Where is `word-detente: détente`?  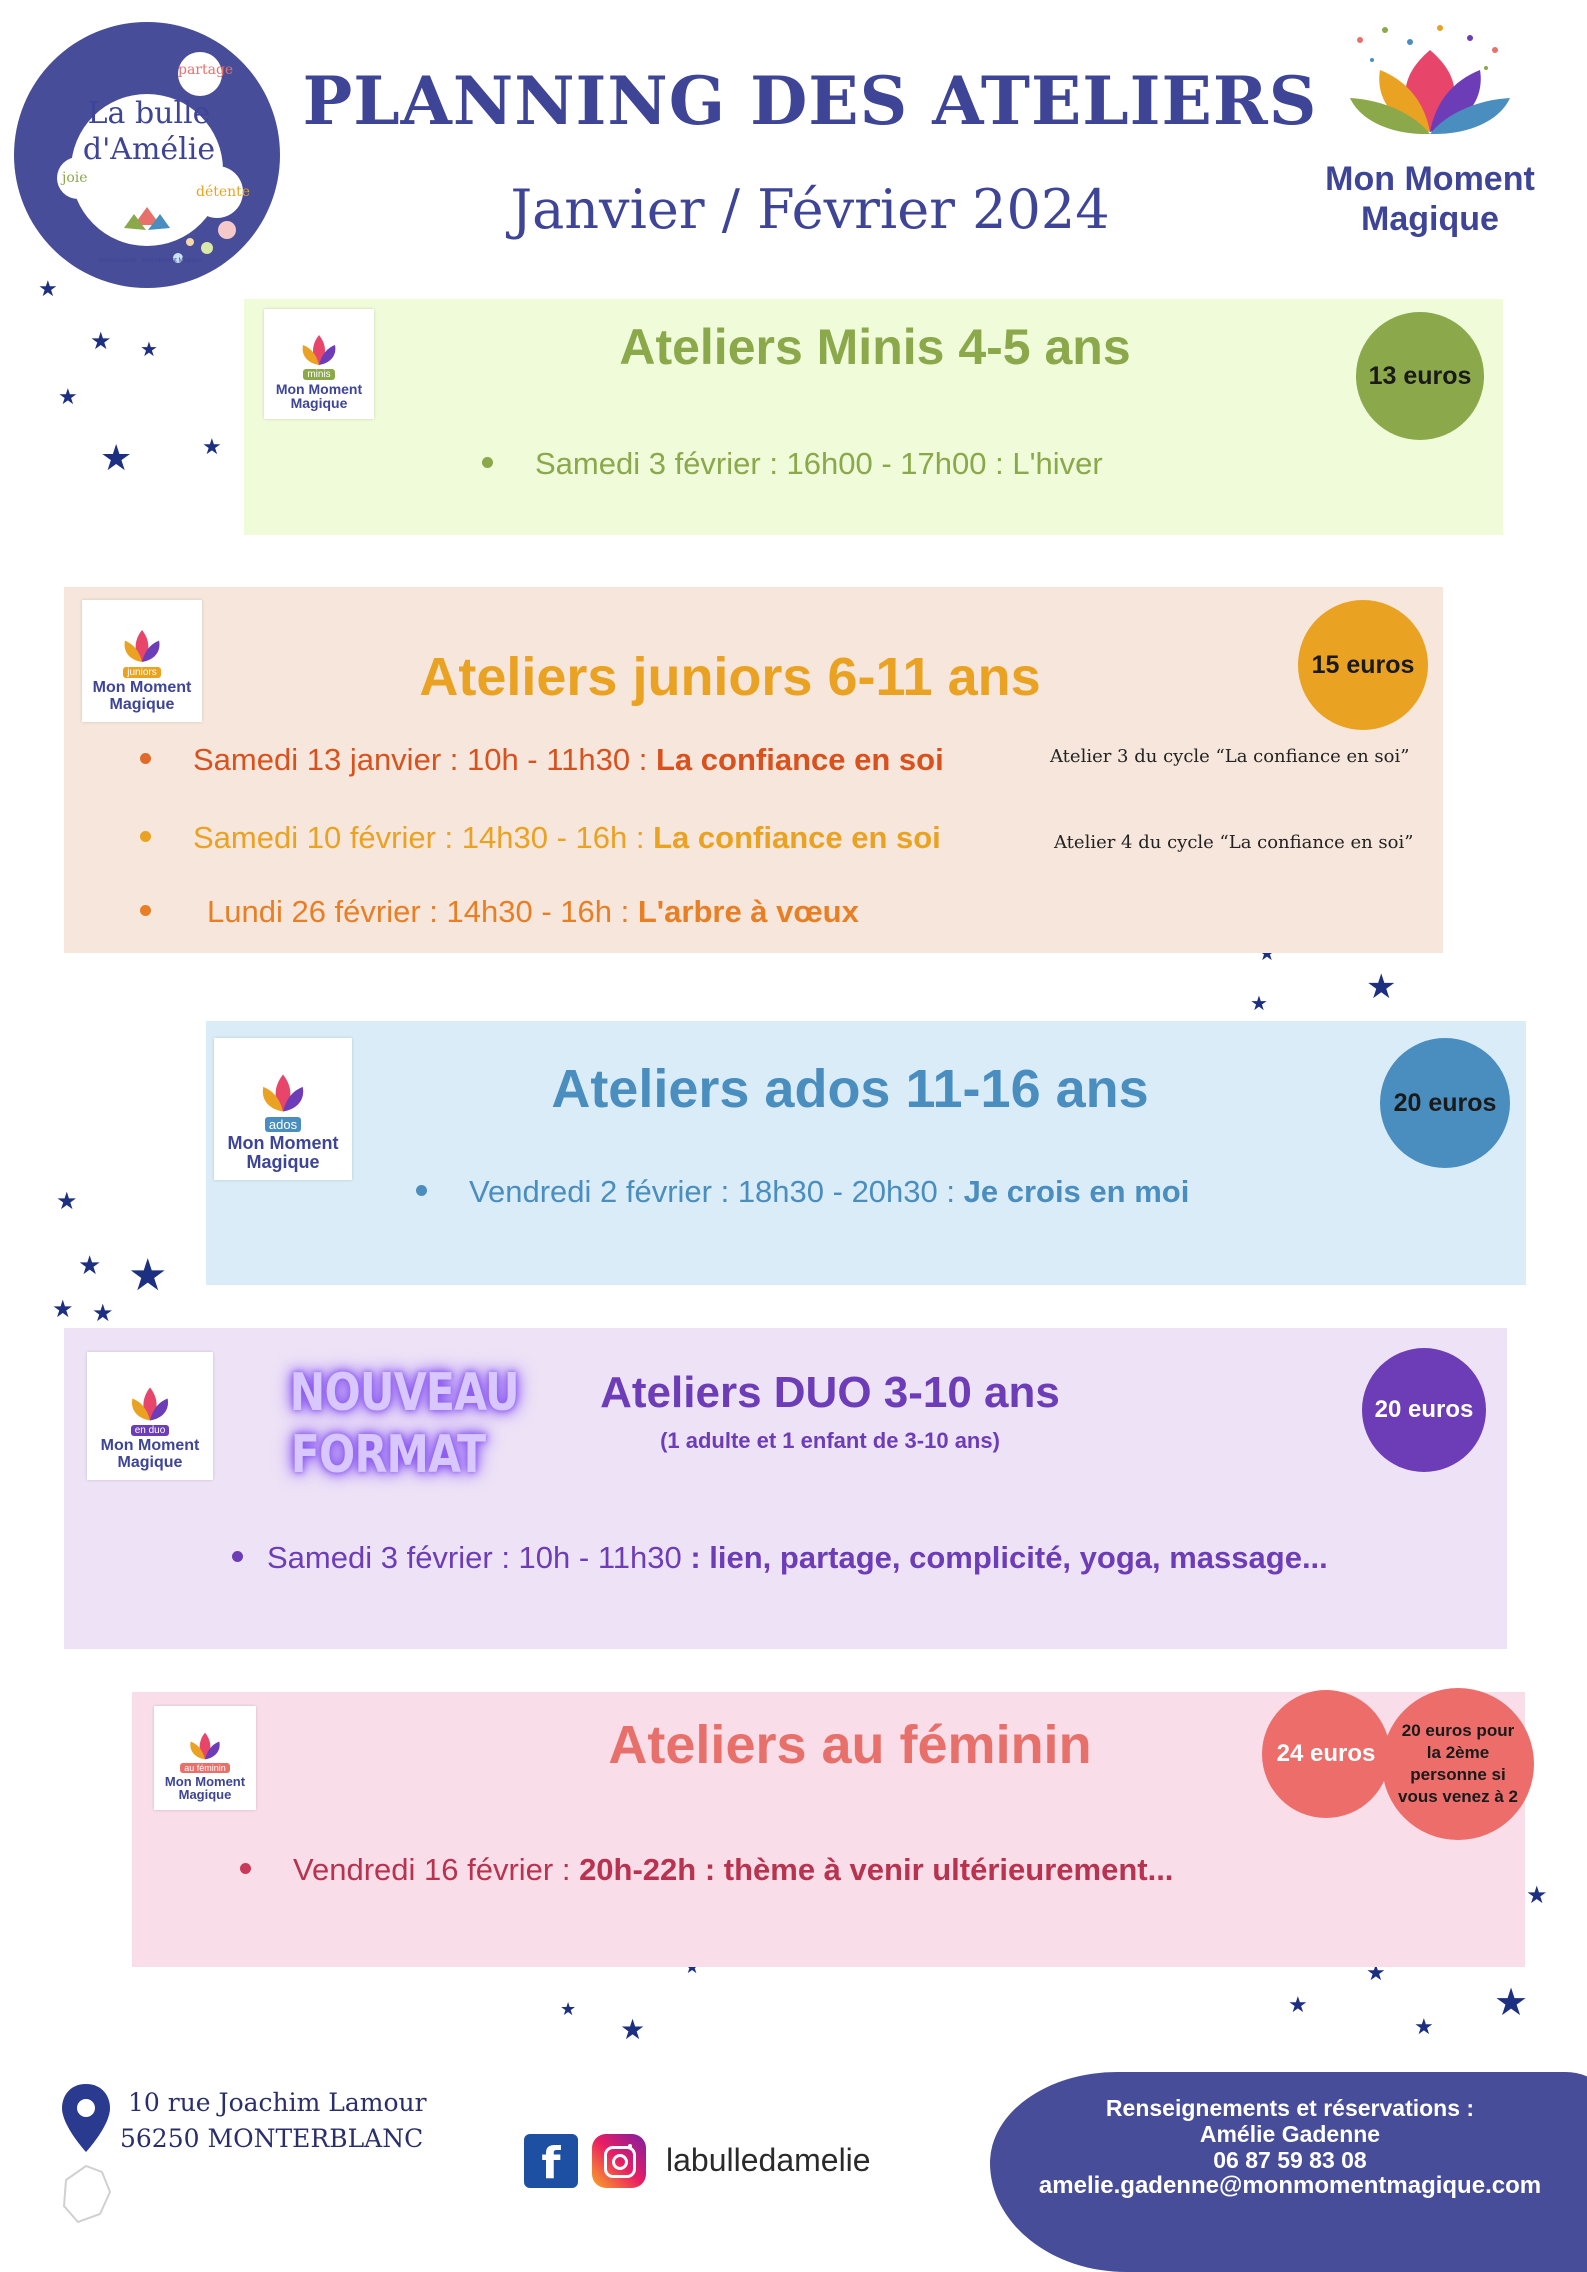
word-detente: détente is located at coordinates (223, 192).